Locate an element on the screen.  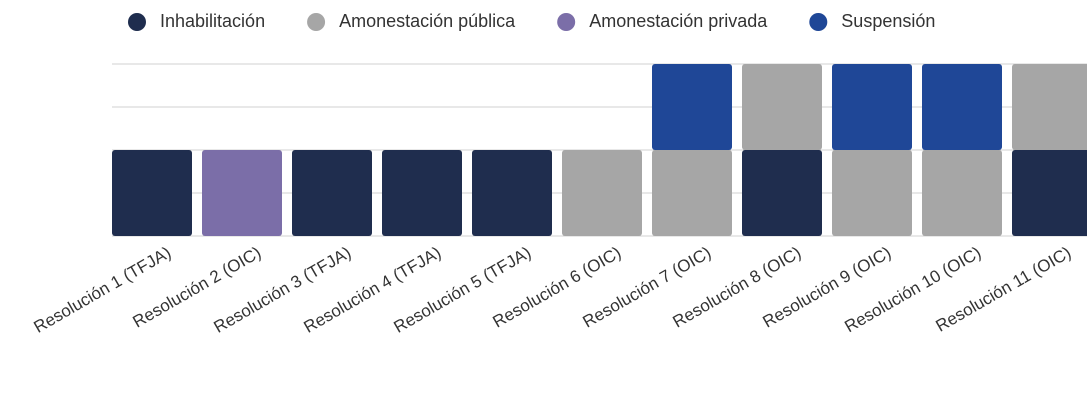
legend-label: Amonestación pública is located at coordinates (427, 21).